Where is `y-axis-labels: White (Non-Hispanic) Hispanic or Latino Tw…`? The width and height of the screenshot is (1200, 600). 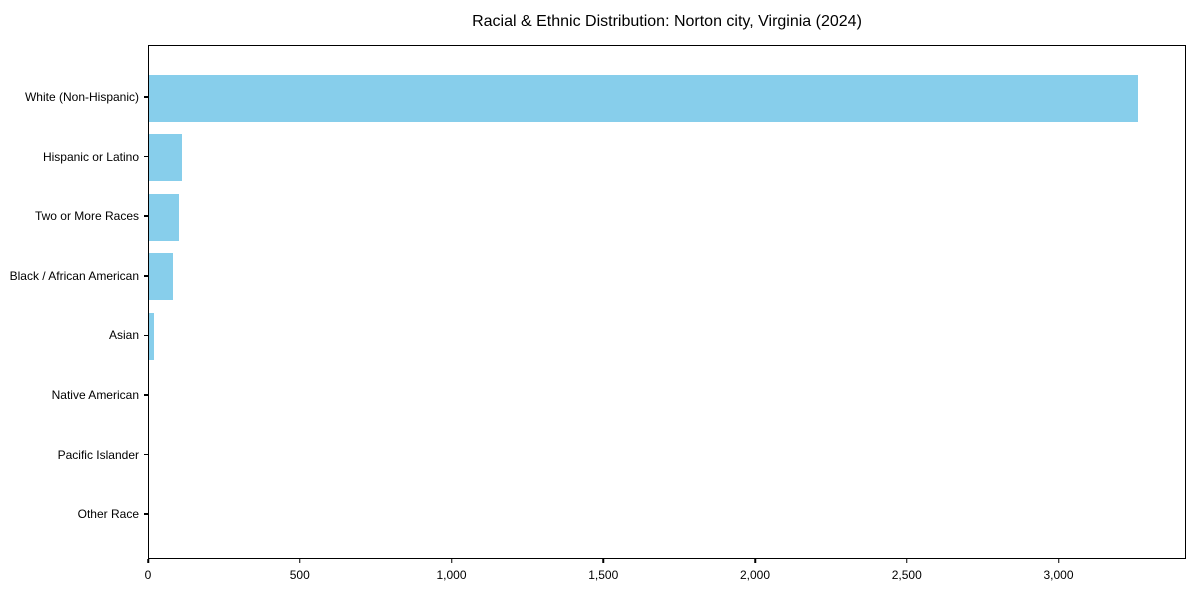
y-axis-labels: White (Non-Hispanic) Hispanic or Latino Tw… is located at coordinates (69, 302).